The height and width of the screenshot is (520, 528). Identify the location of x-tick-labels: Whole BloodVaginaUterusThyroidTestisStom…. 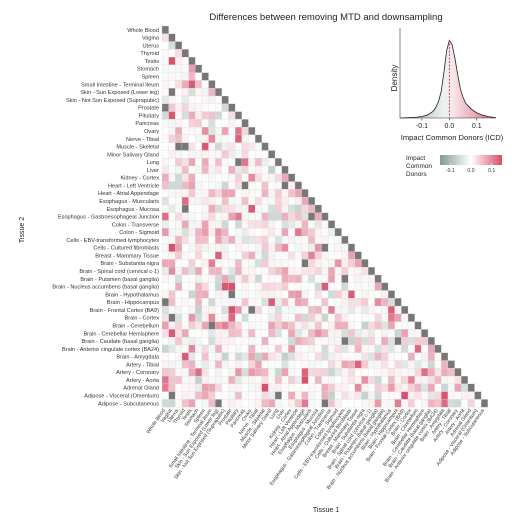
(315, 449).